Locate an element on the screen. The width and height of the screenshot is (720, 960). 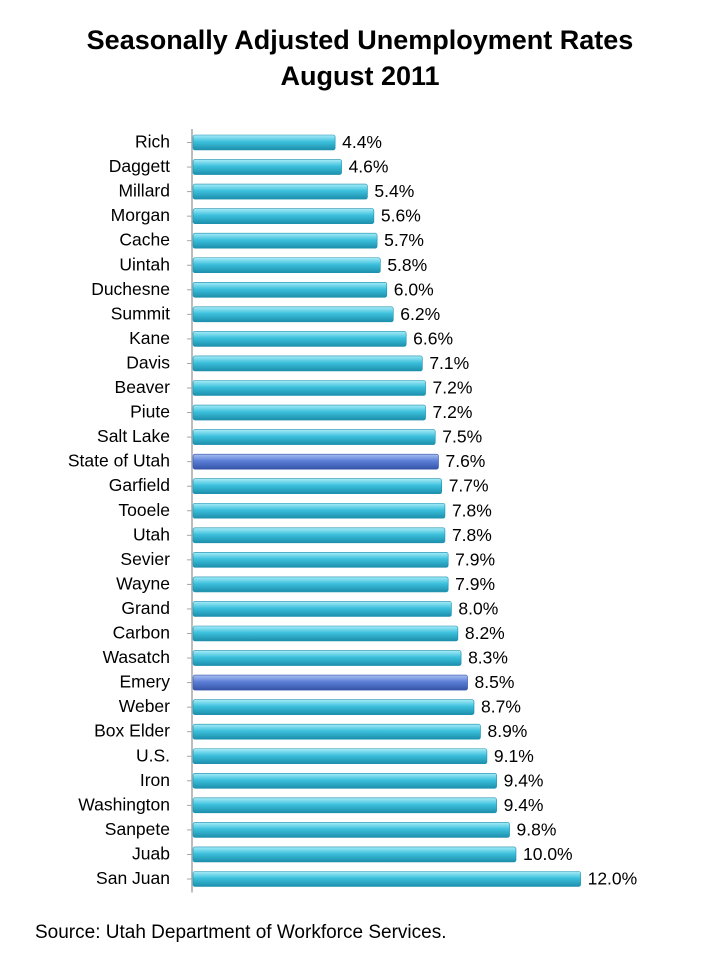
bar-rich is located at coordinates (264, 142).